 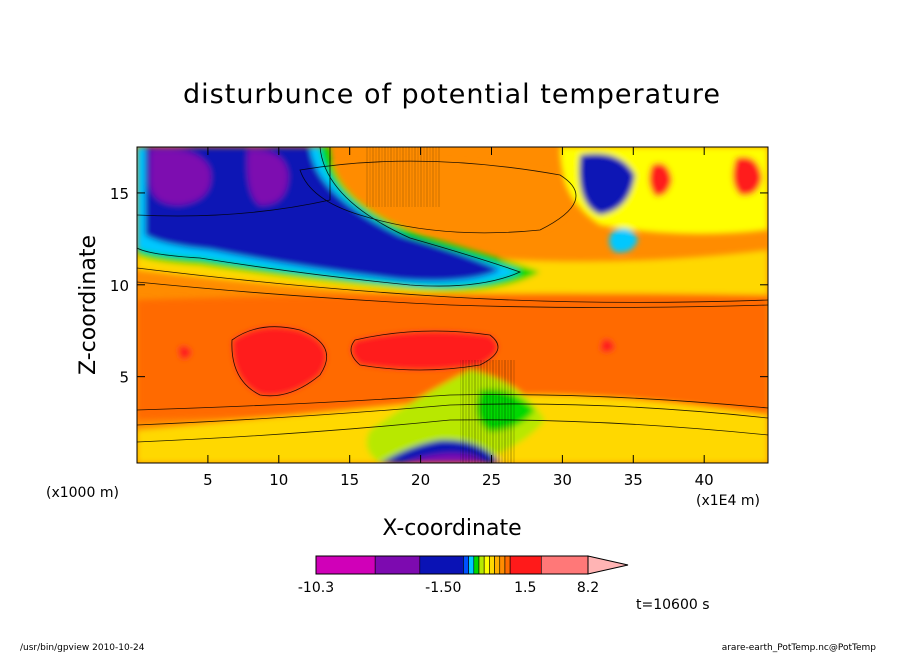 What do you see at coordinates (491, 480) in the screenshot?
I see `x-tick-label-25: 25` at bounding box center [491, 480].